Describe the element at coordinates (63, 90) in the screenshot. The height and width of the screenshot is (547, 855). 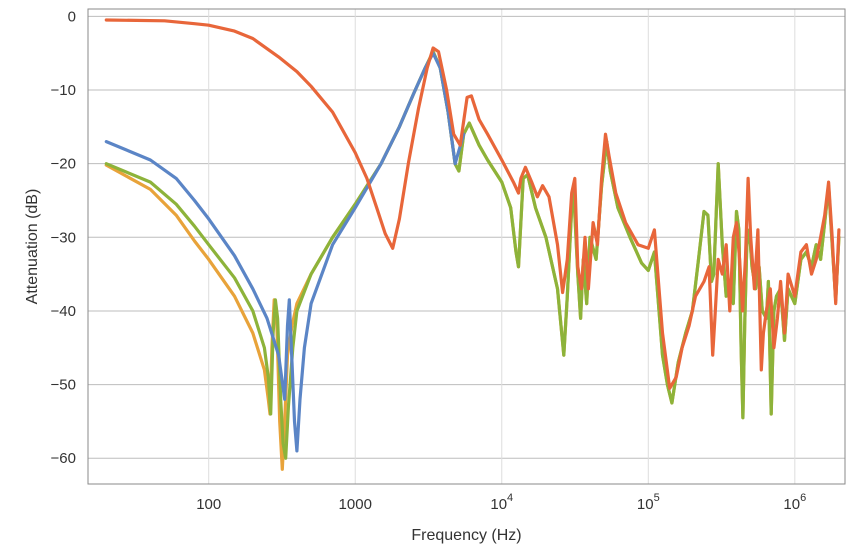
I see `y-tick-label: −10` at that location.